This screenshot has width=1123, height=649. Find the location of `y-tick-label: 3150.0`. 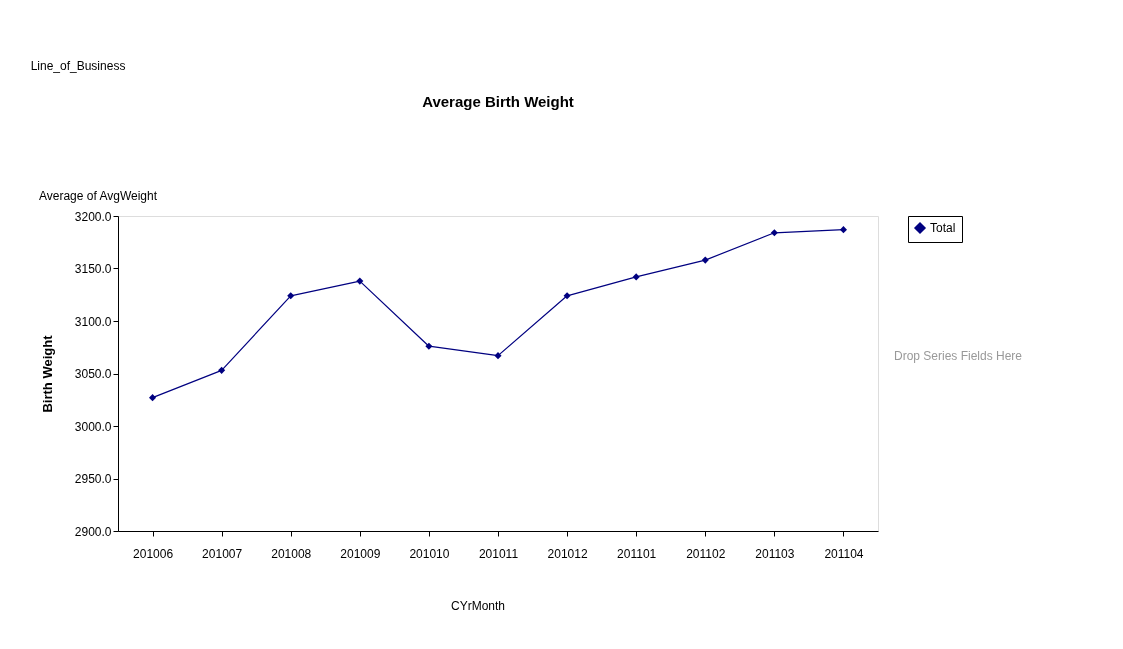

y-tick-label: 3150.0 is located at coordinates (93, 269).